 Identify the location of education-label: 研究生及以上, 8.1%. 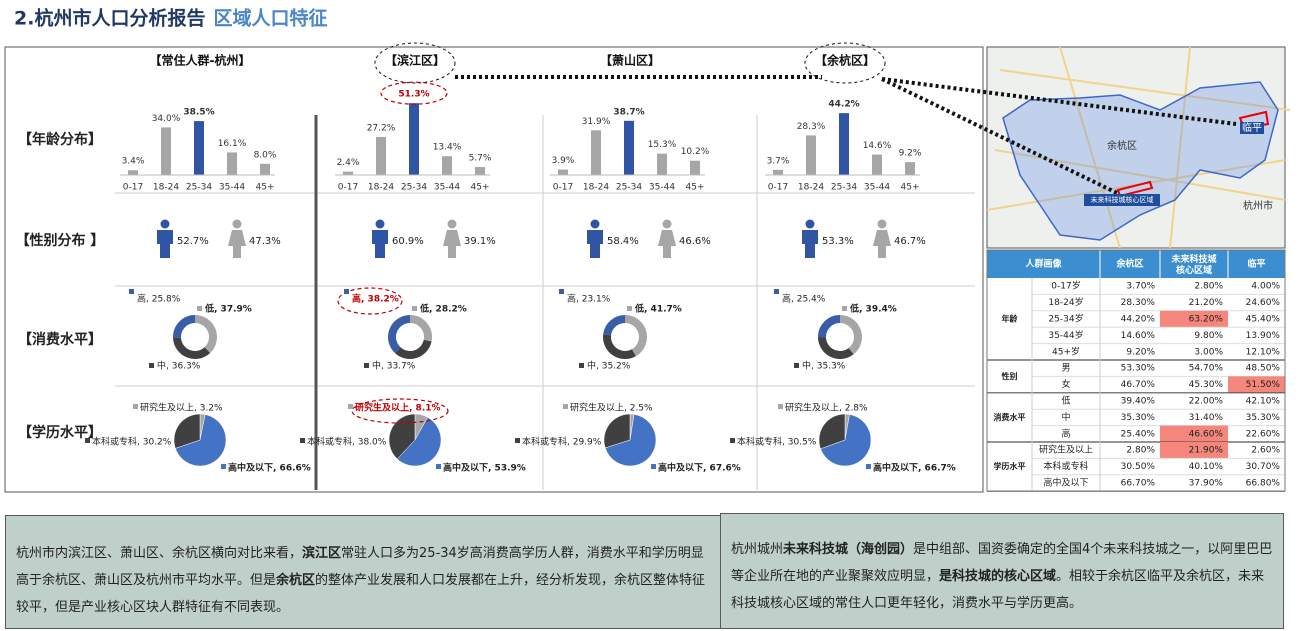
(398, 408).